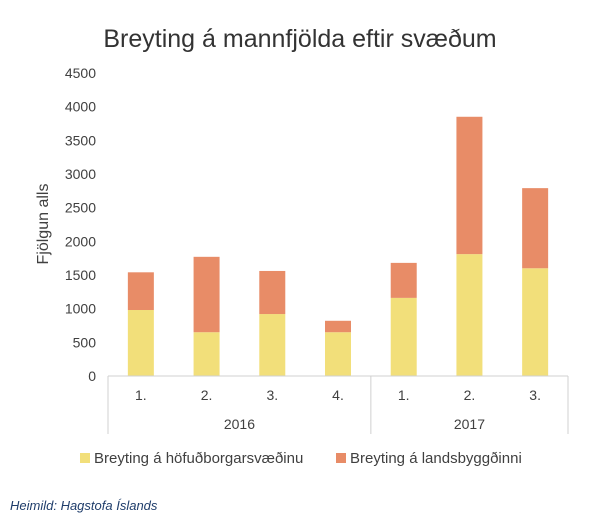 The width and height of the screenshot is (597, 520). Describe the element at coordinates (469, 424) in the screenshot. I see `group-label: 2017` at that location.